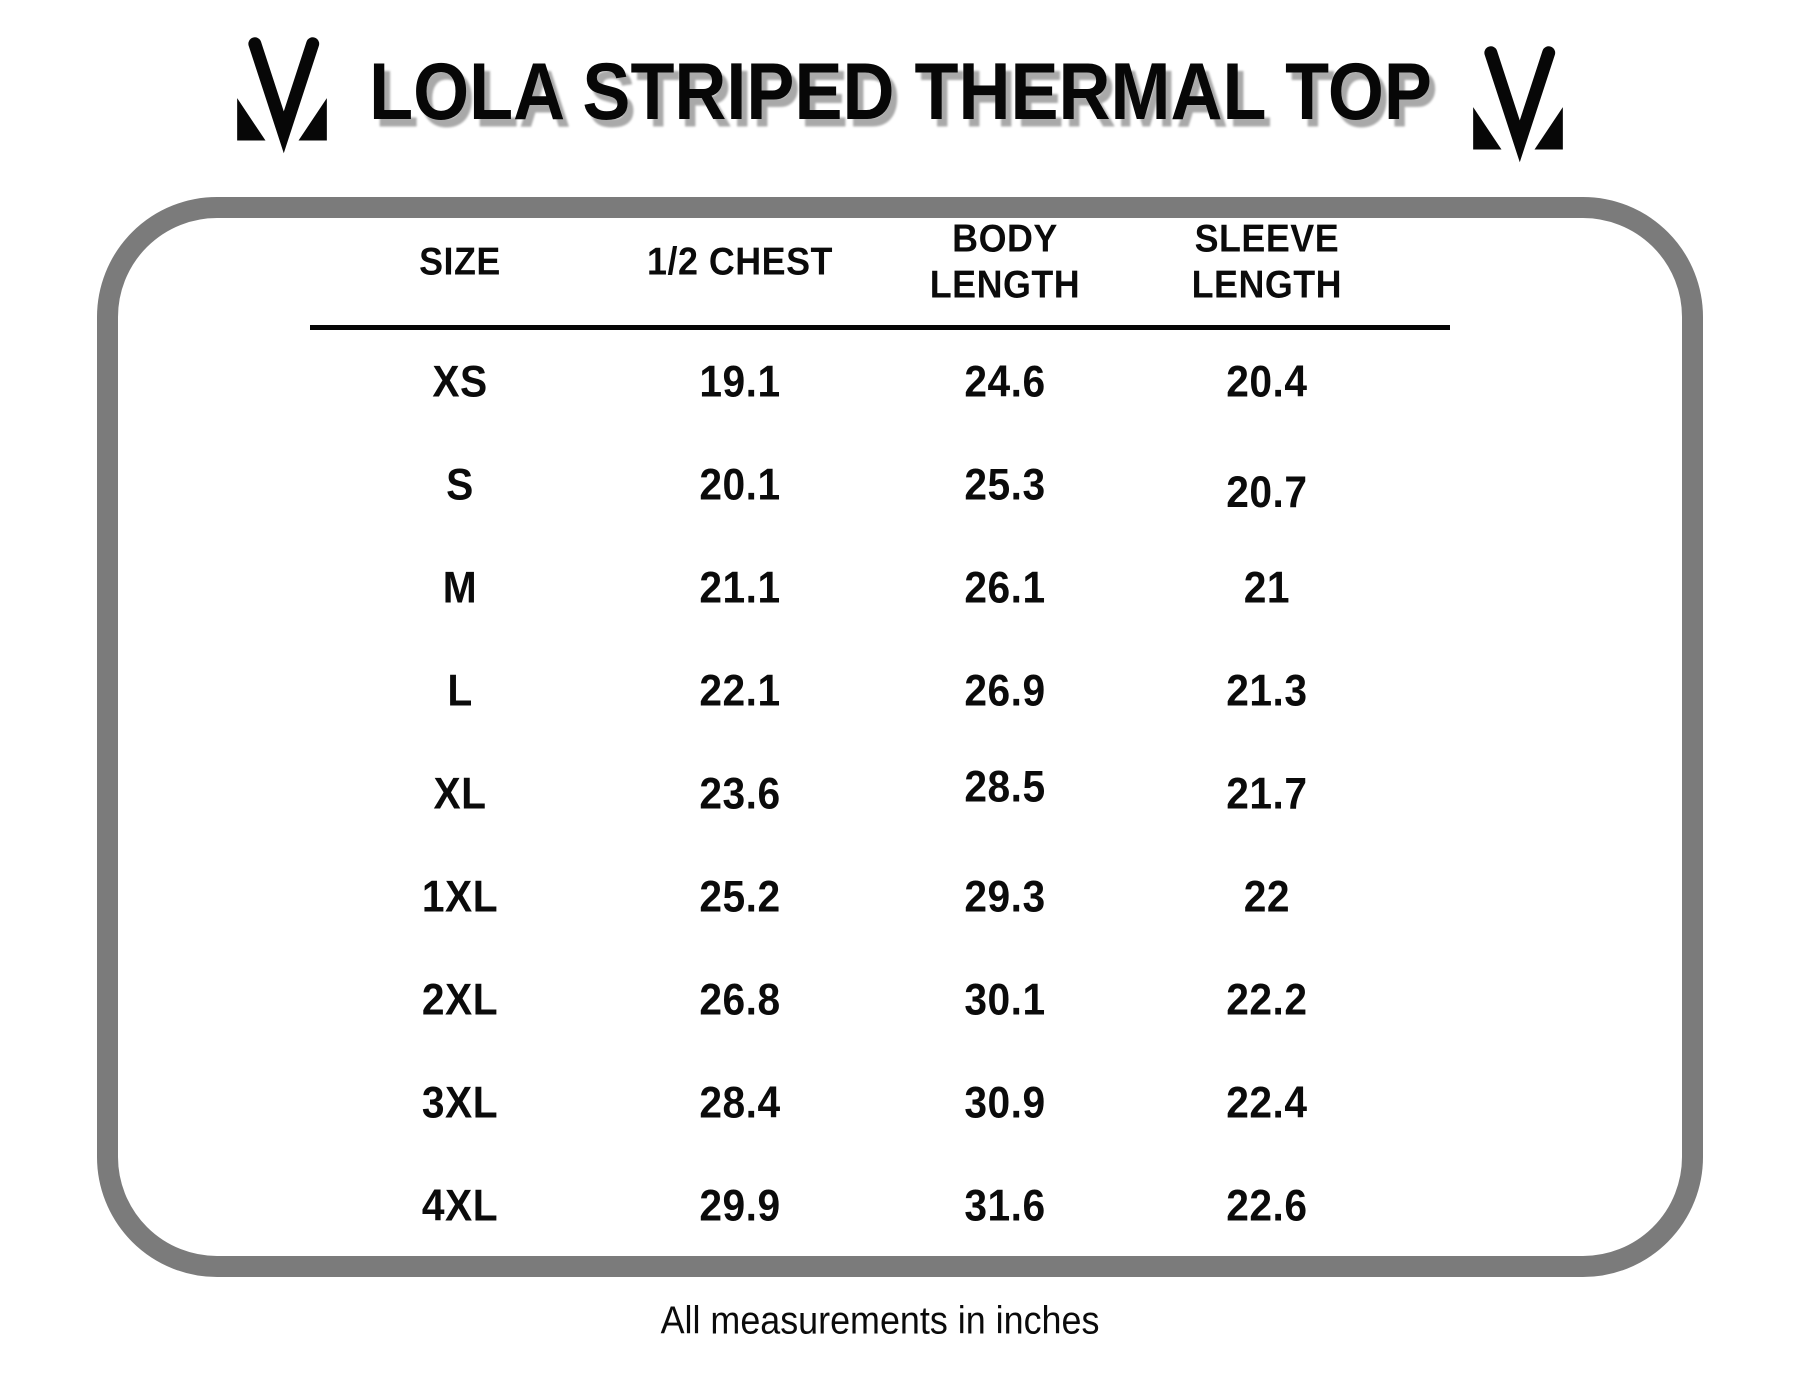 The width and height of the screenshot is (1800, 1391). I want to click on size-cell: 4XL, so click(460, 1205).